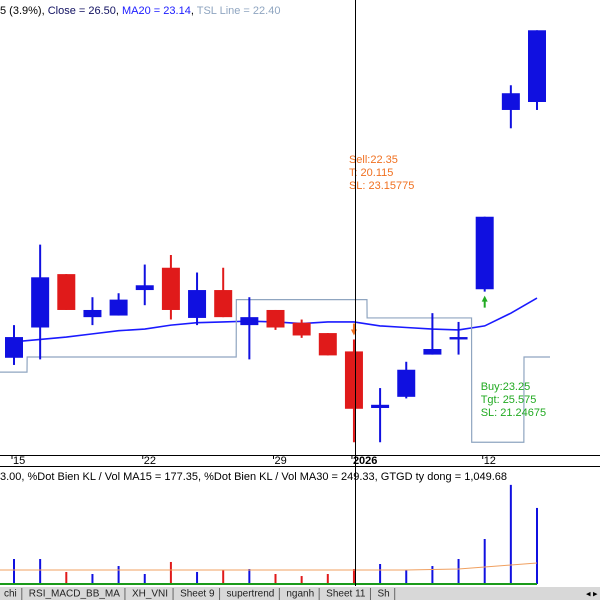 Image resolution: width=600 pixels, height=600 pixels. Describe the element at coordinates (484, 301) in the screenshot. I see `buy-arrow` at that location.